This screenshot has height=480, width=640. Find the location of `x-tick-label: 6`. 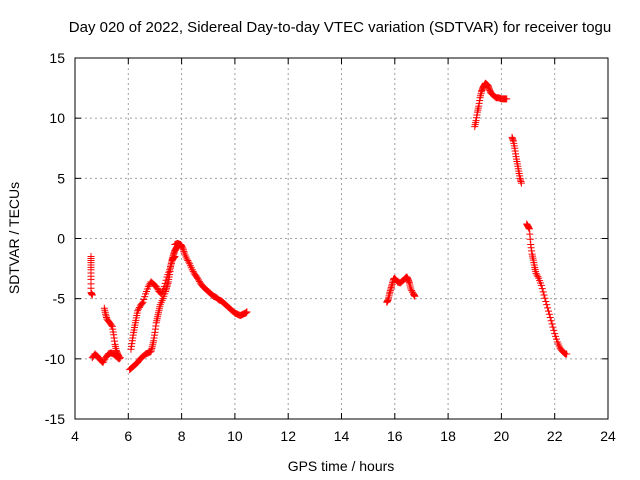

x-tick-label: 6 is located at coordinates (128, 436).